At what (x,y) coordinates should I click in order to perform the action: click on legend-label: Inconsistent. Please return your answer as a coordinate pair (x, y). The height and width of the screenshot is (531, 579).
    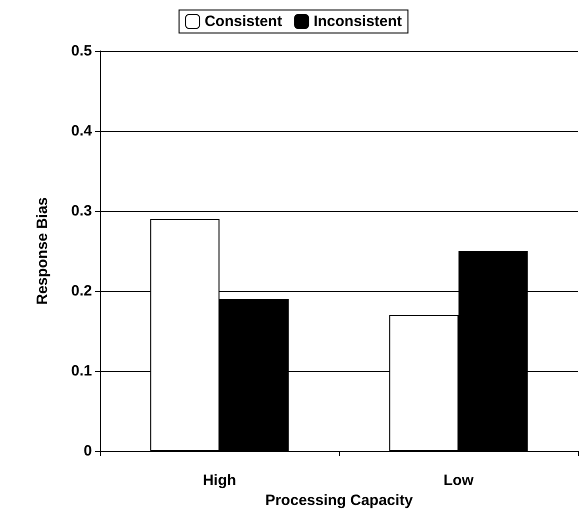
    Looking at the image, I should click on (358, 21).